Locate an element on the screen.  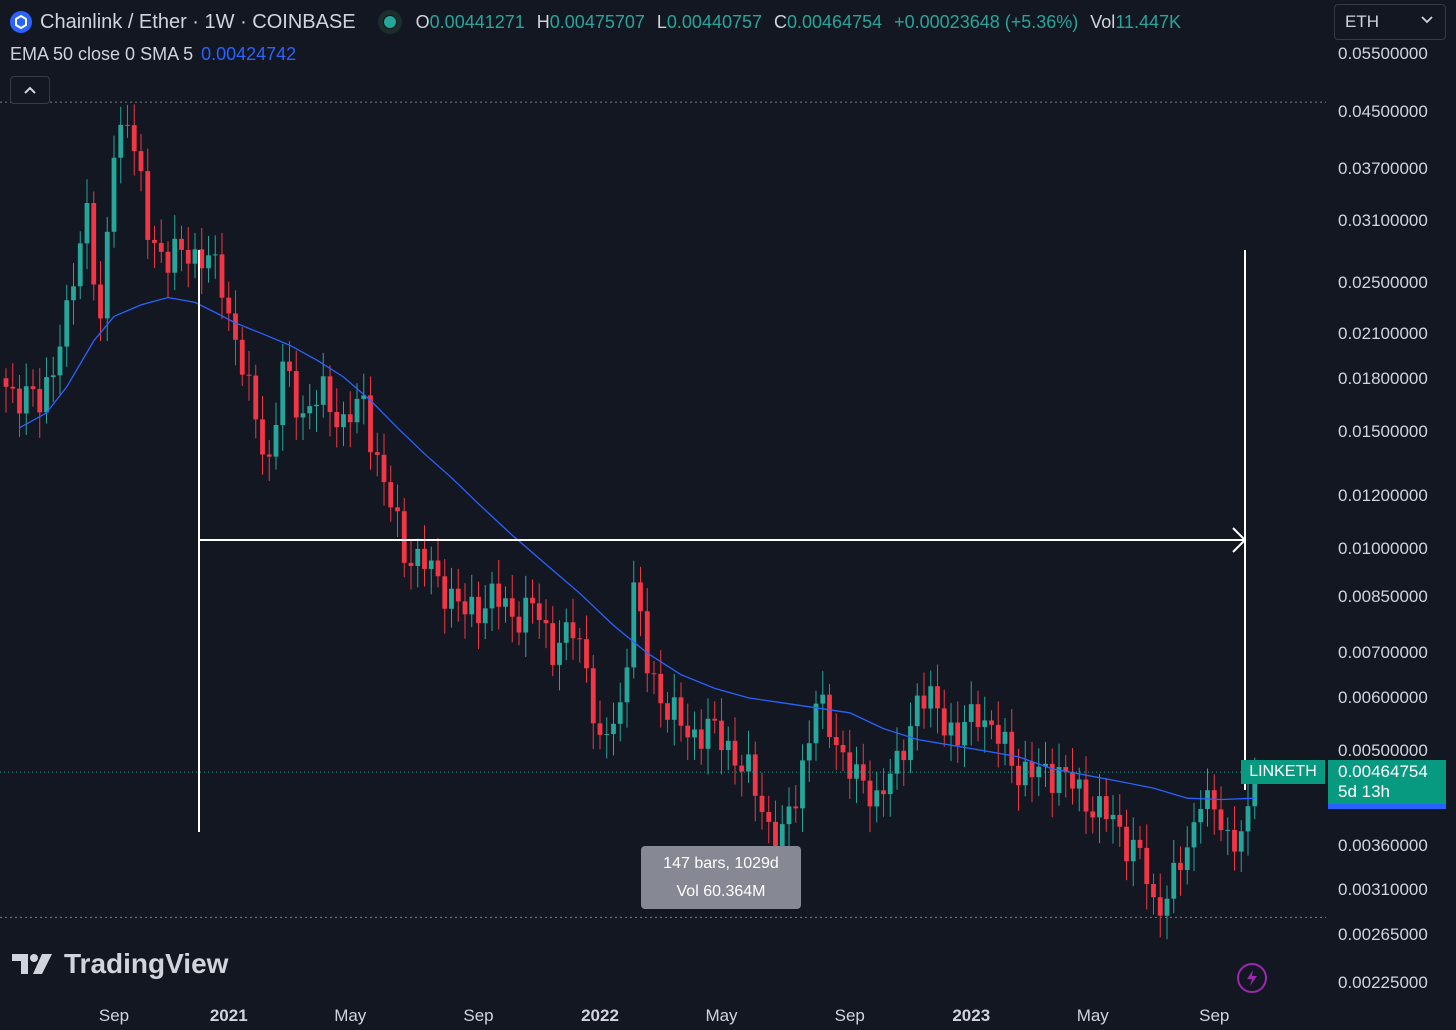
chevron-down-icon is located at coordinates (1427, 20).